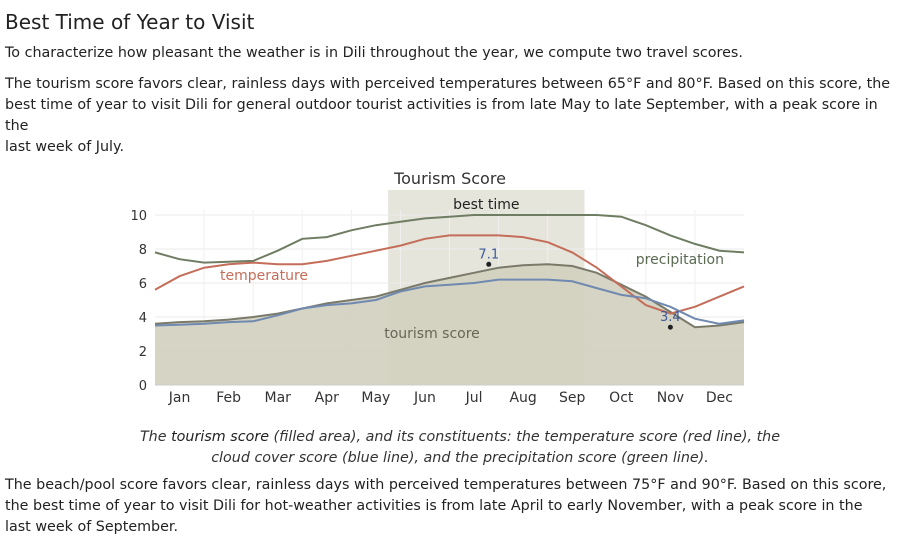 The width and height of the screenshot is (907, 552). Describe the element at coordinates (486, 205) in the screenshot. I see `best-time-label: best time` at that location.